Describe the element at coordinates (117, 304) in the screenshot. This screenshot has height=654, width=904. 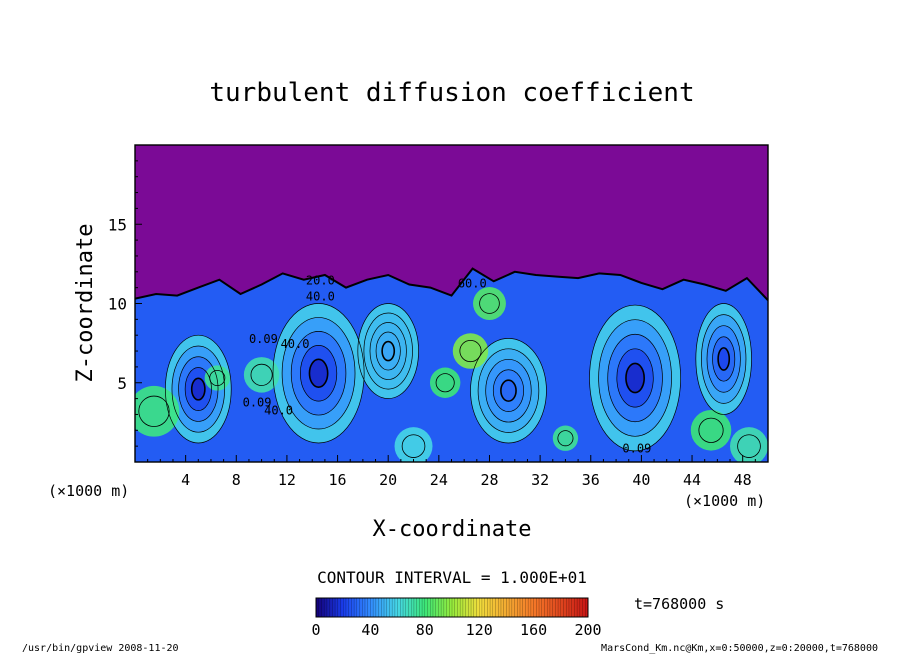
I see `y-tick-label: 10` at that location.